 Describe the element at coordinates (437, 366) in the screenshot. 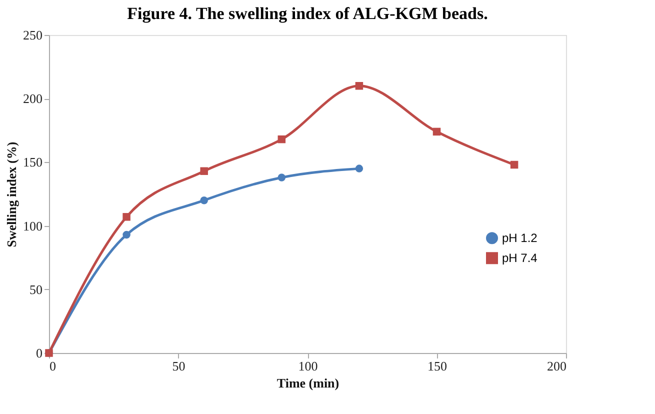

I see `x-tick-label: 150` at that location.